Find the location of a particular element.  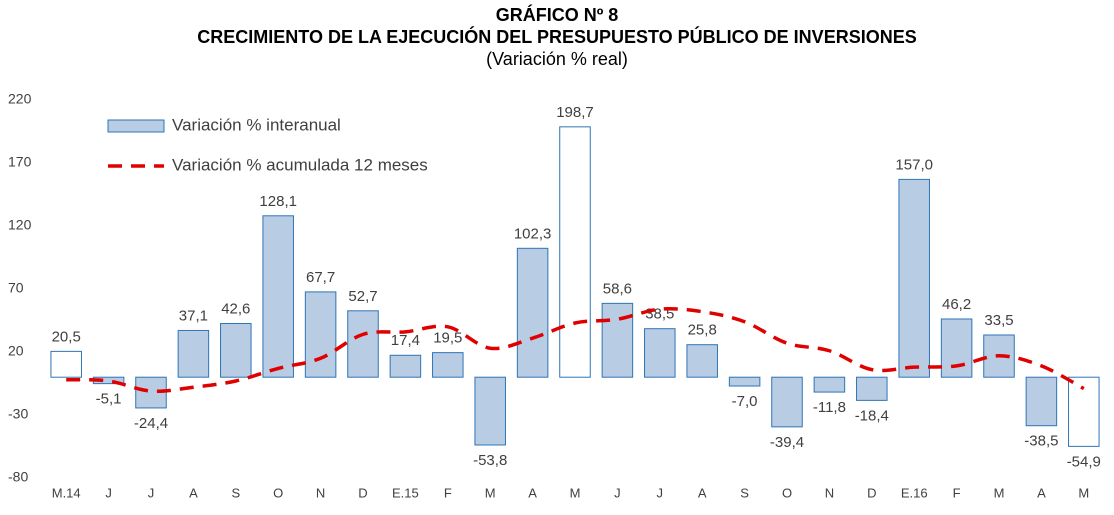

y-tick-label: 120 is located at coordinates (20, 225).